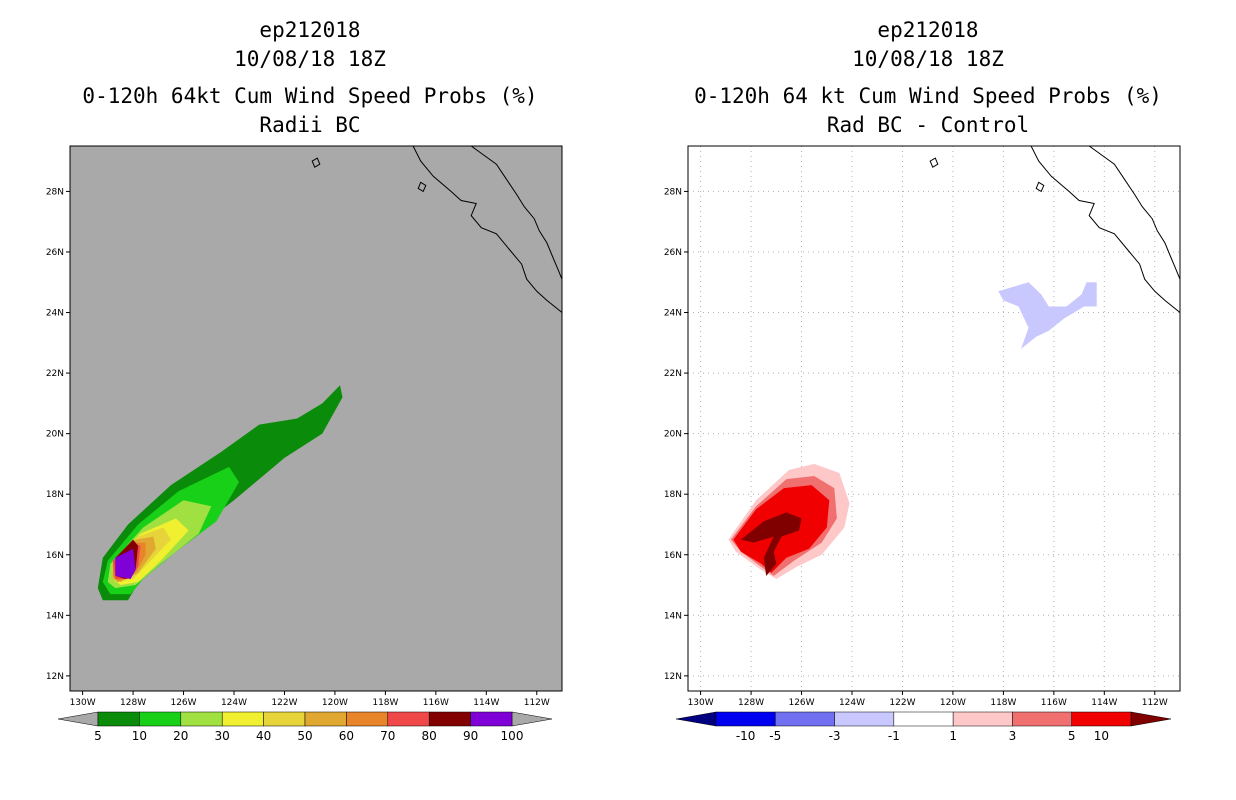 The width and height of the screenshot is (1236, 800). I want to click on left-x-tick-label: 118W, so click(385, 703).